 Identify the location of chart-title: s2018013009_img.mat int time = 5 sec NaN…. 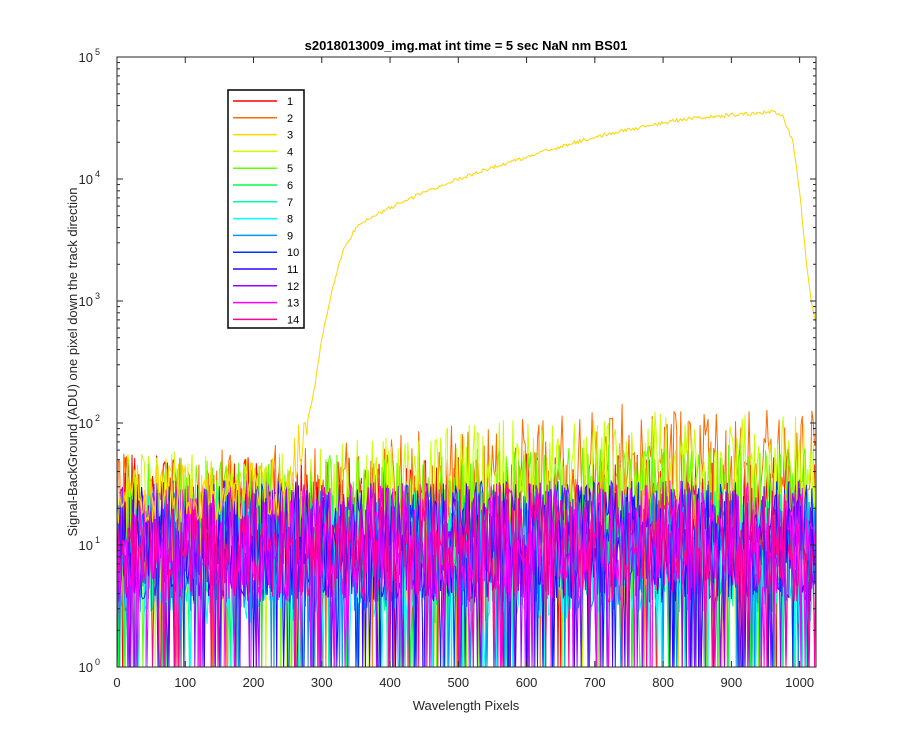
(466, 45).